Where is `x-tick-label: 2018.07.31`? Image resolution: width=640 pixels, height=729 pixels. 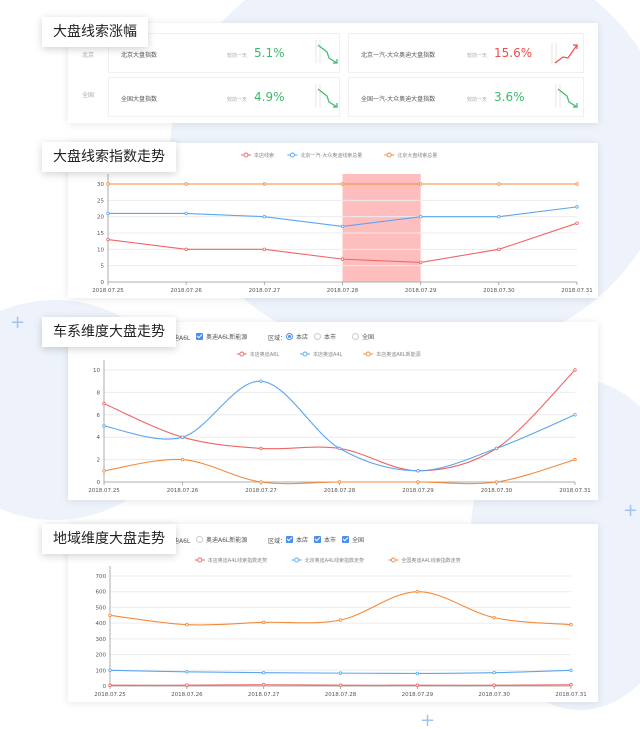 x-tick-label: 2018.07.31 is located at coordinates (571, 695).